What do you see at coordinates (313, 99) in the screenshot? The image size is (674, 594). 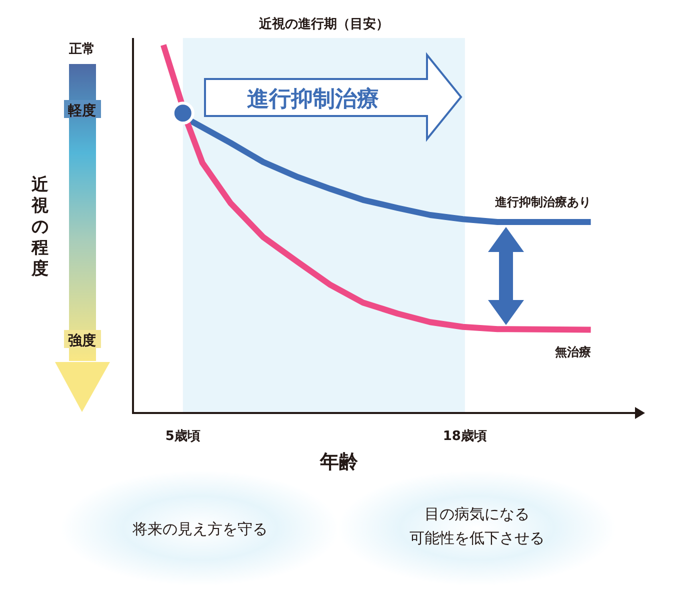 I see `annotation: 進行抑制治療` at bounding box center [313, 99].